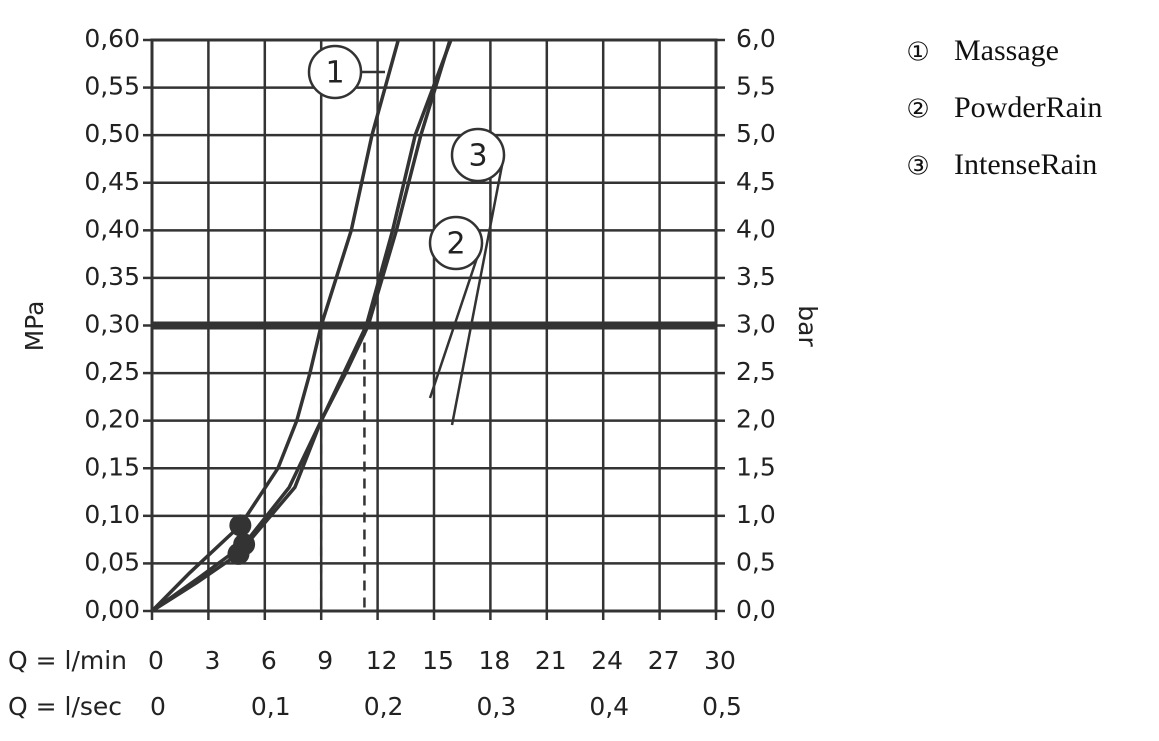 The height and width of the screenshot is (741, 1159). I want to click on x-tick-label: 24, so click(607, 660).